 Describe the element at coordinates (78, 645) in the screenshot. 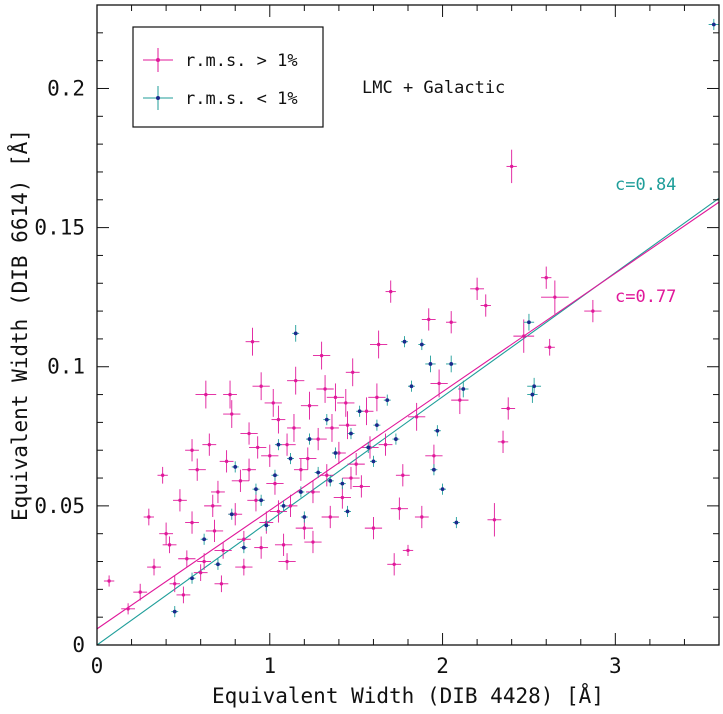

I see `y-tick-label: 0` at that location.